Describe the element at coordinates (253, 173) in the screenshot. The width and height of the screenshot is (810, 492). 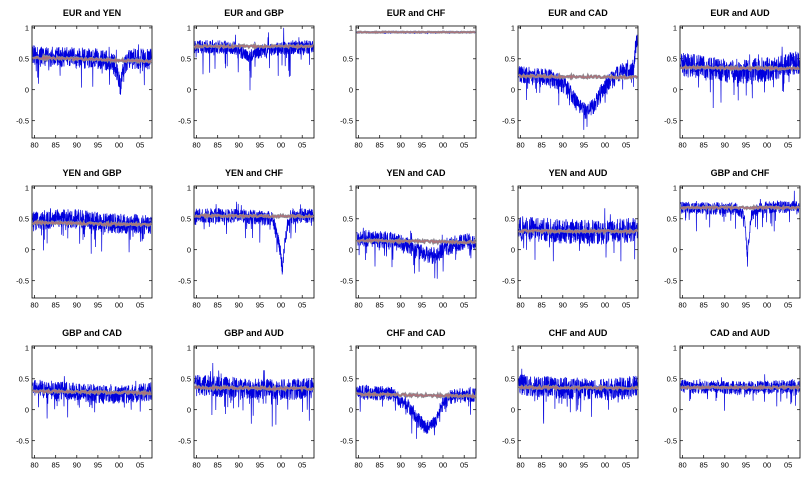
I see `chart-title: YEN and CHF` at that location.